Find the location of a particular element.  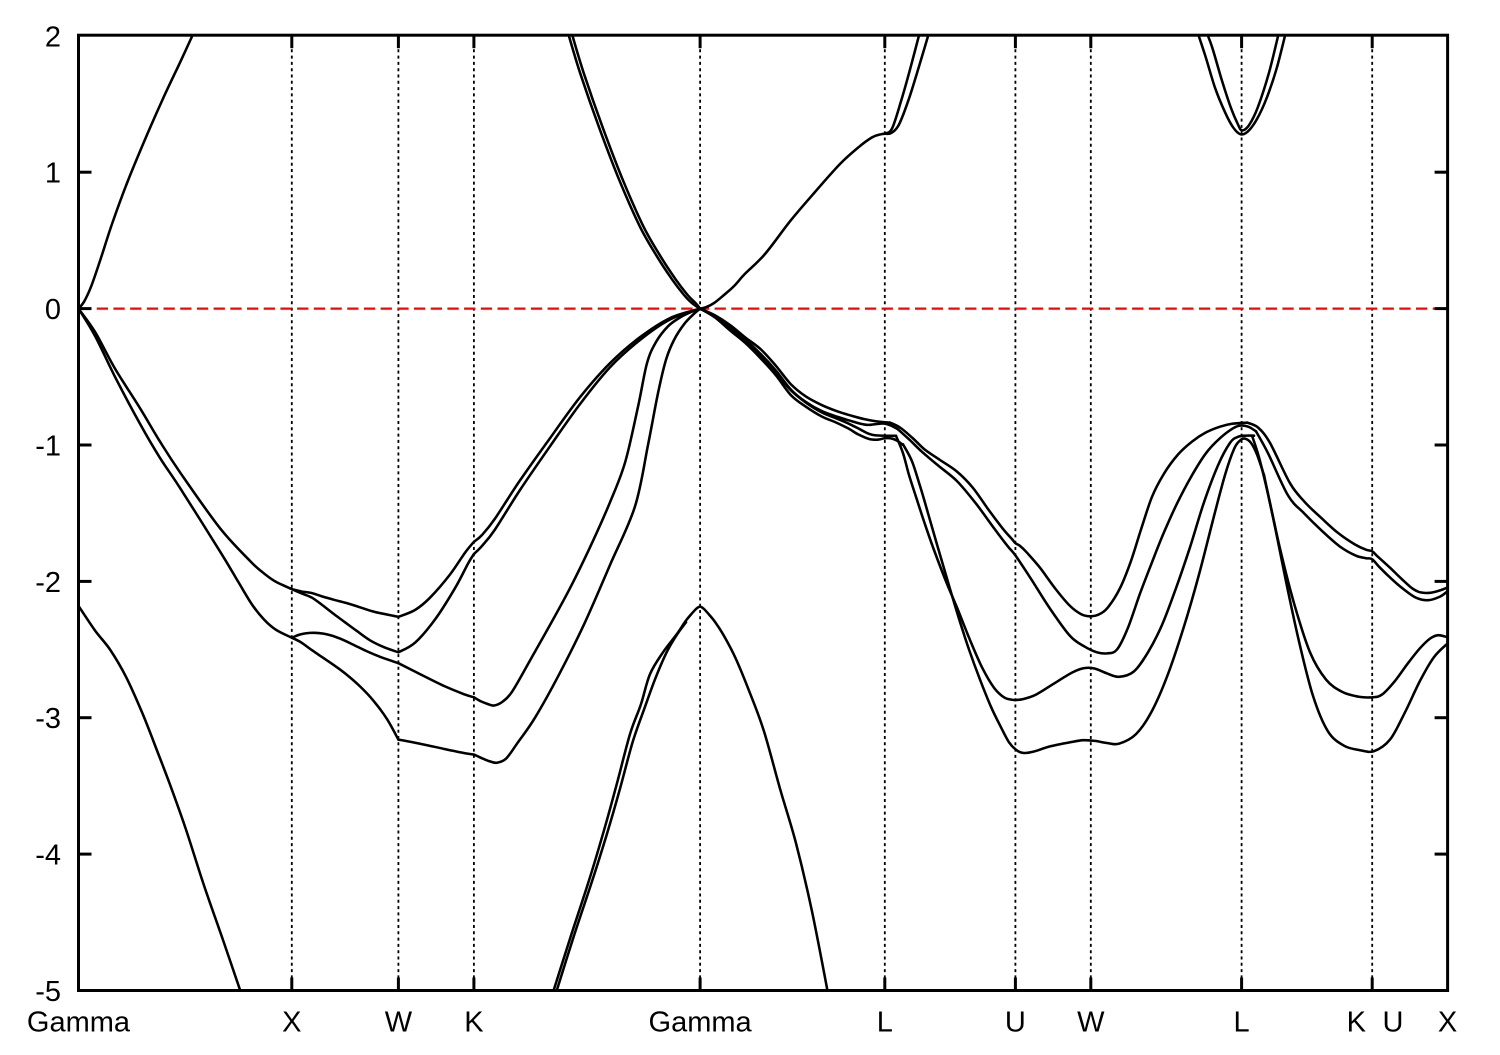

svg-text: -4 is located at coordinates (48, 856).